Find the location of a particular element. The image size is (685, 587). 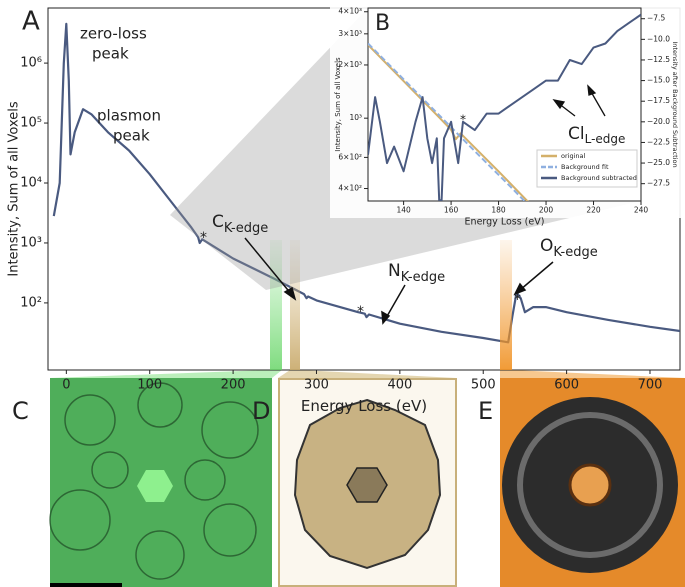

y2-tick-label: −20.0 is located at coordinates (658, 121).